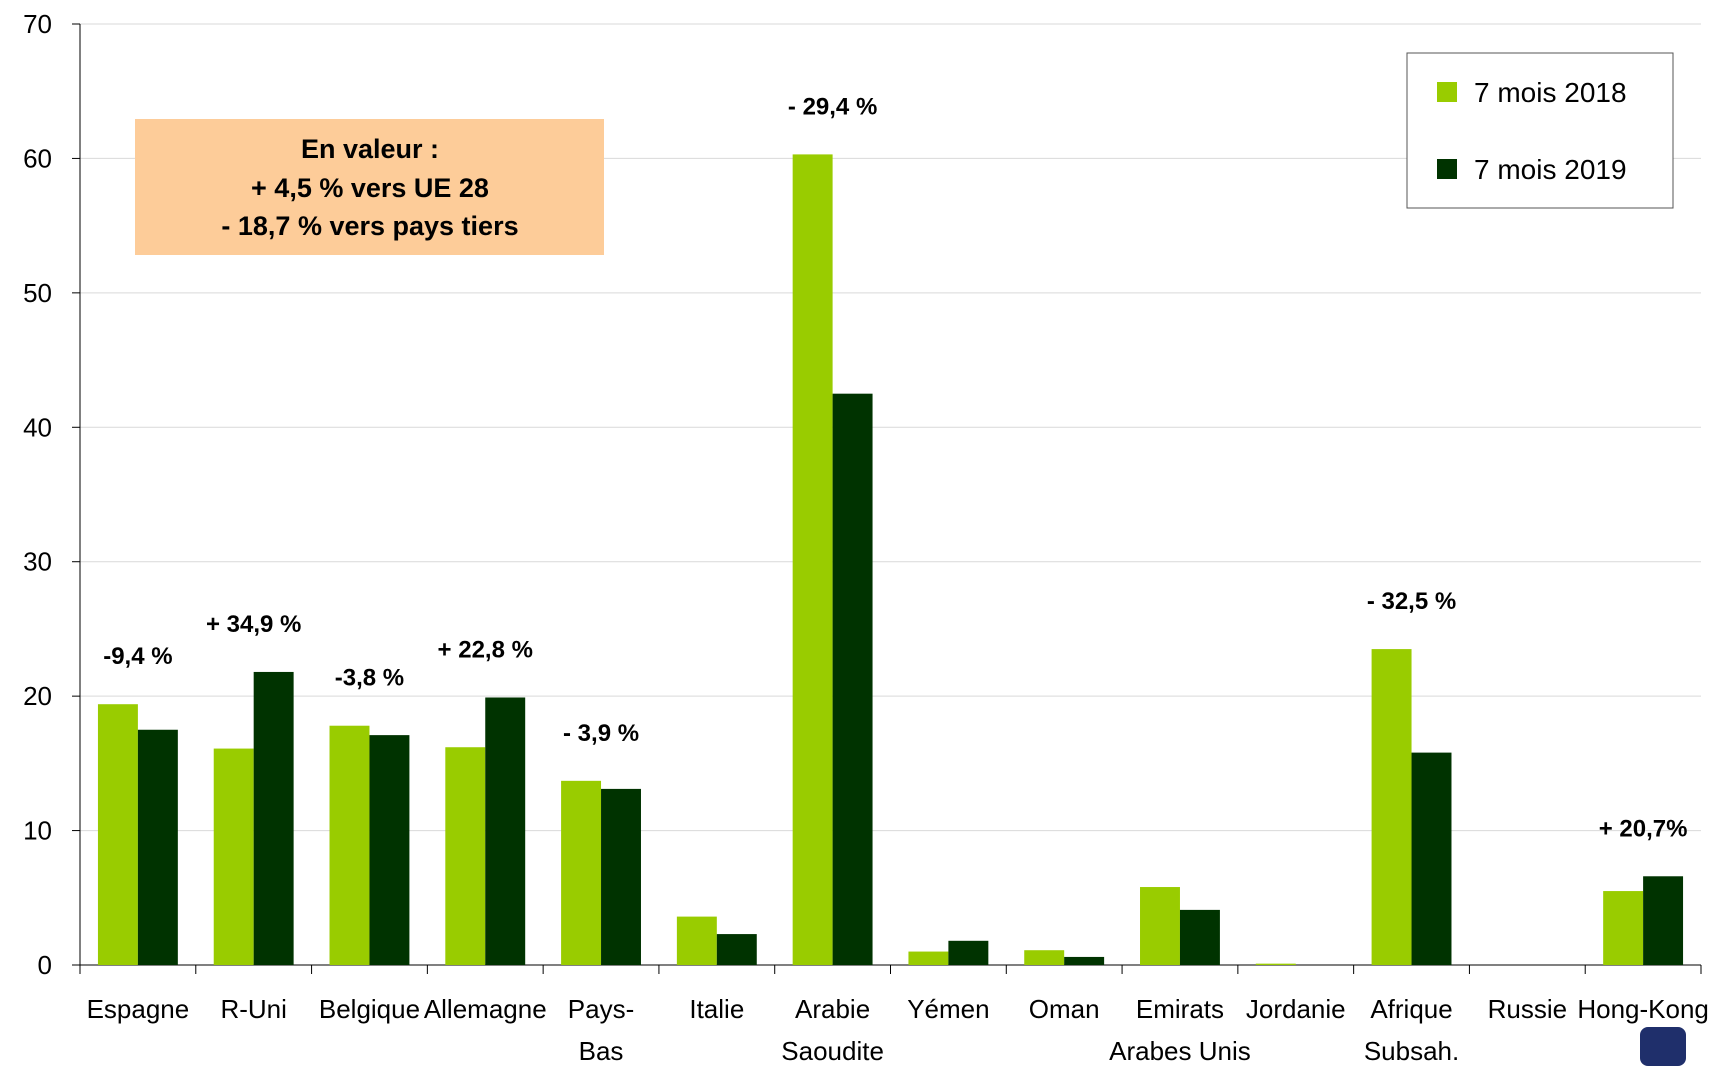 The image size is (1724, 1066). What do you see at coordinates (1064, 1009) in the screenshot?
I see `x-tick-label: Oman` at bounding box center [1064, 1009].